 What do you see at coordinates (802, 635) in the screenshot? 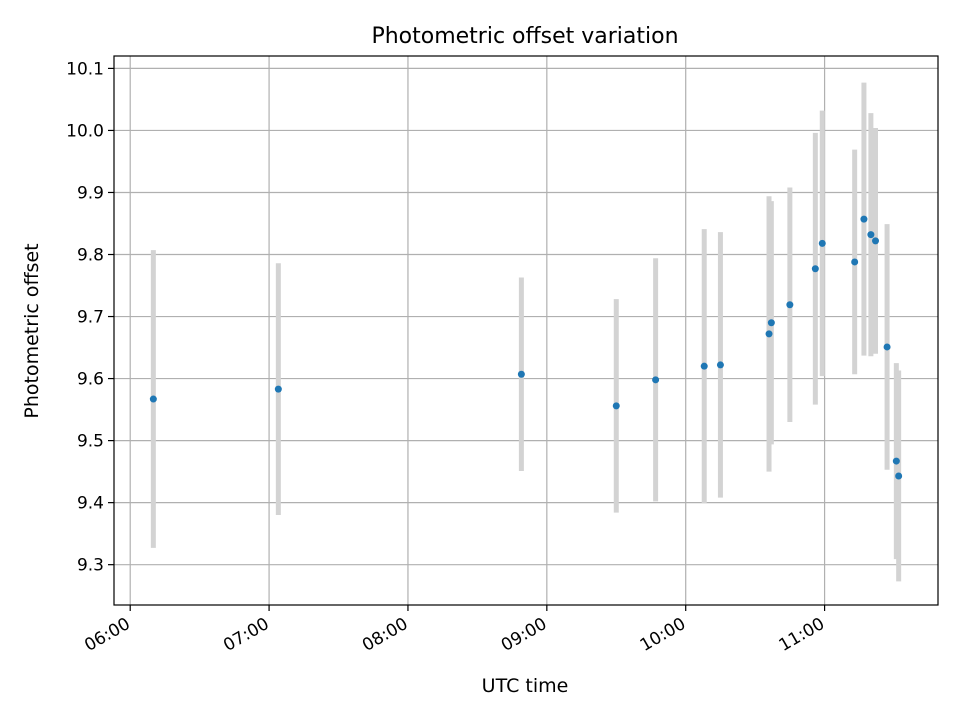
I see `x-tick-label: 11:00` at bounding box center [802, 635].